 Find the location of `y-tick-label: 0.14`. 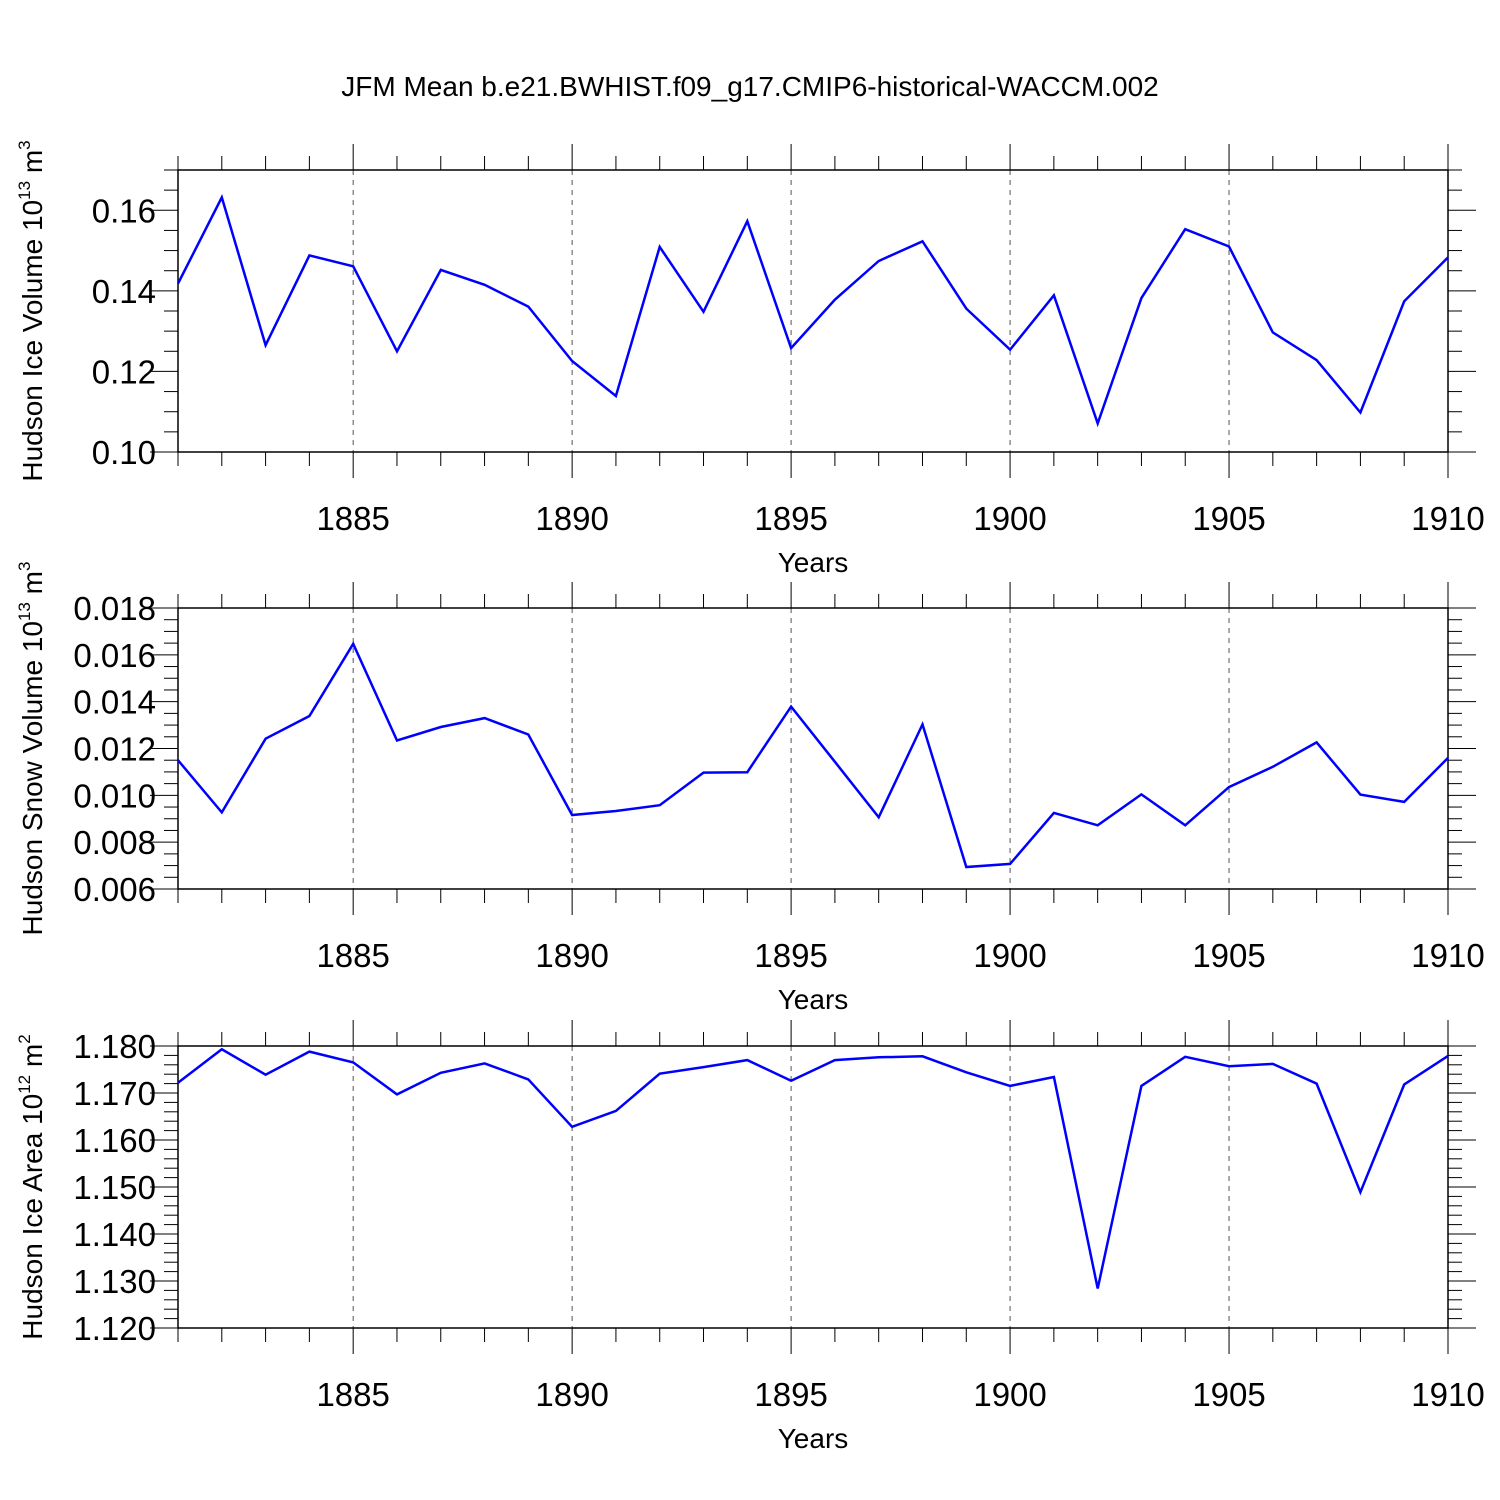

y-tick-label: 0.14 is located at coordinates (124, 291).